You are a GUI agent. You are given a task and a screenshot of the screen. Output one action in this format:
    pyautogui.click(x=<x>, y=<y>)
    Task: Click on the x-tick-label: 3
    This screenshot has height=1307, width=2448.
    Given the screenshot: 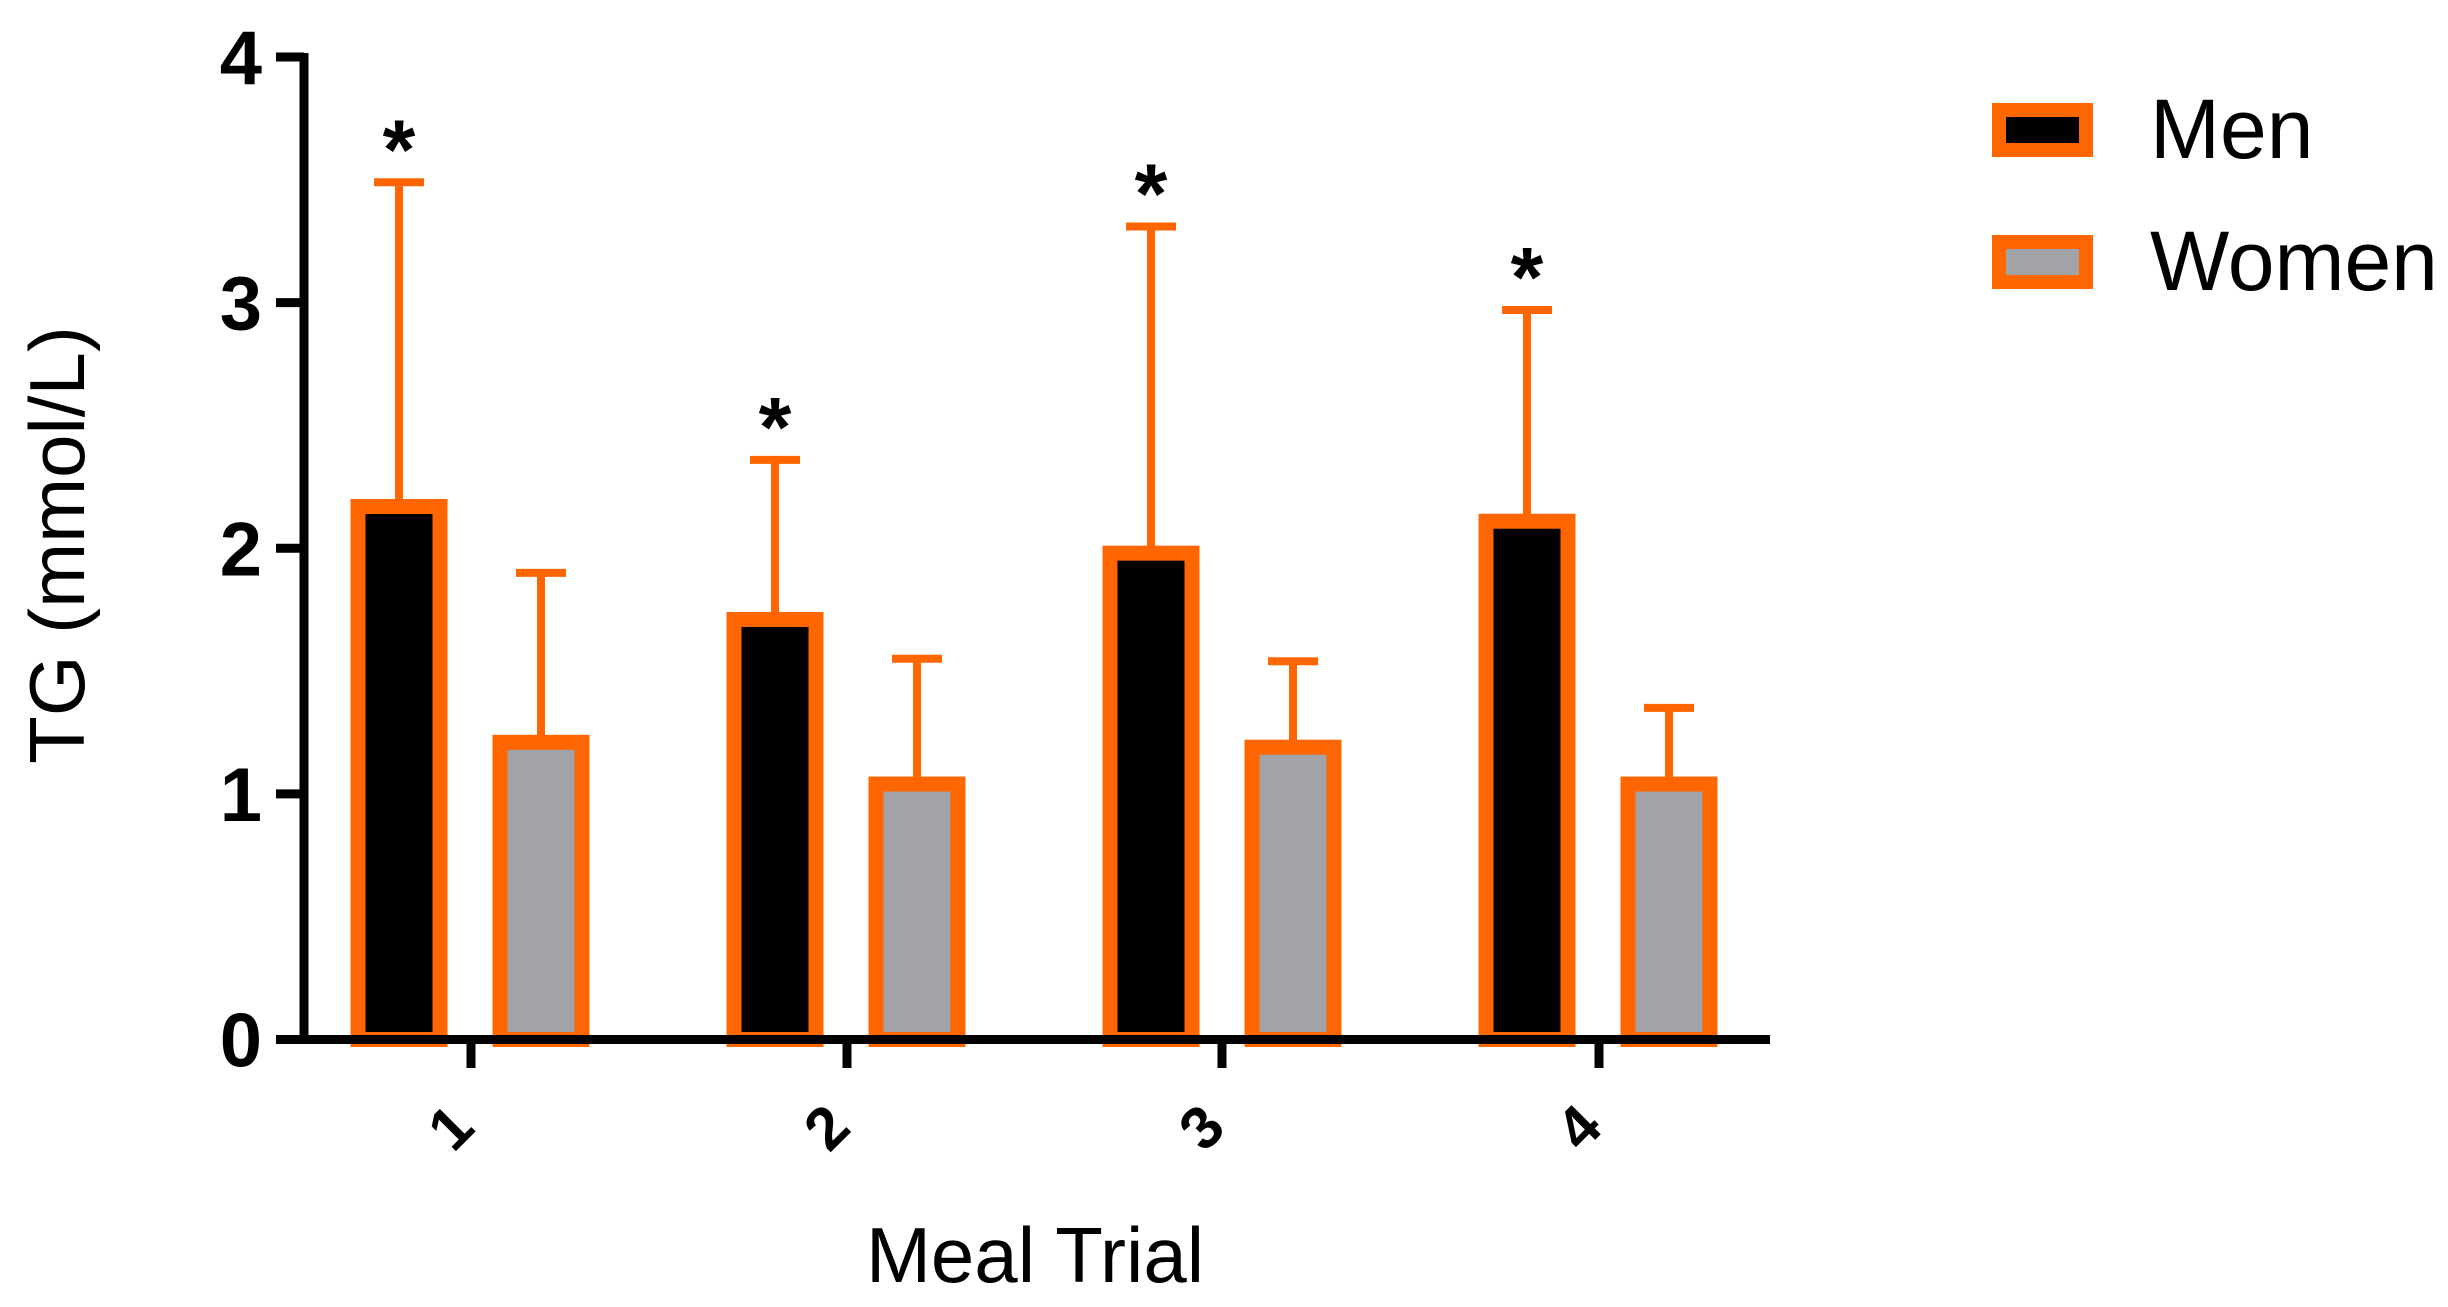 What is the action you would take?
    pyautogui.click(x=1201, y=1127)
    